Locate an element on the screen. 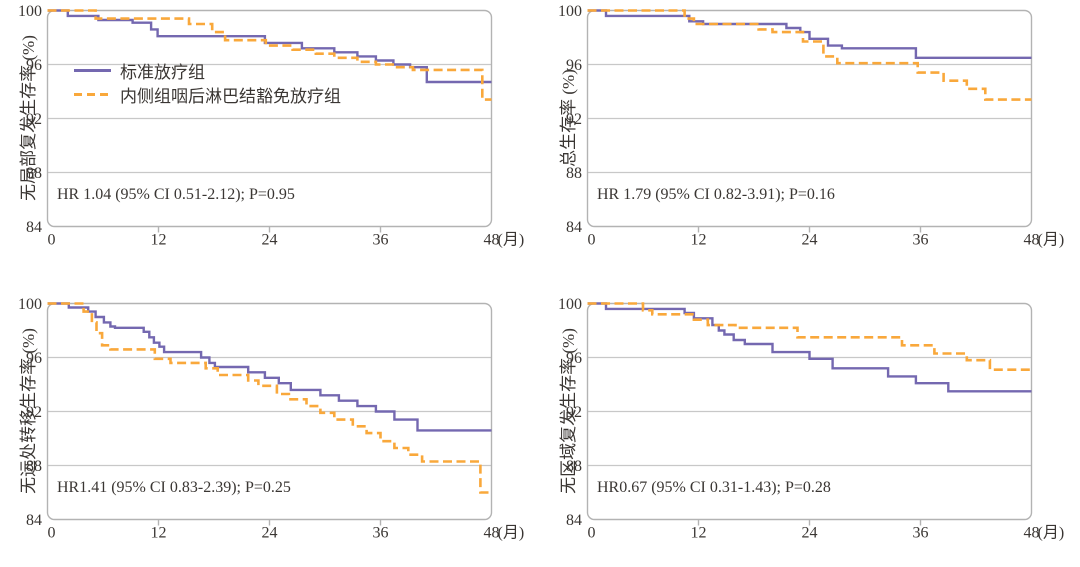  y-axis-label: 无远处转移生存率 (%) is located at coordinates (28, 411).